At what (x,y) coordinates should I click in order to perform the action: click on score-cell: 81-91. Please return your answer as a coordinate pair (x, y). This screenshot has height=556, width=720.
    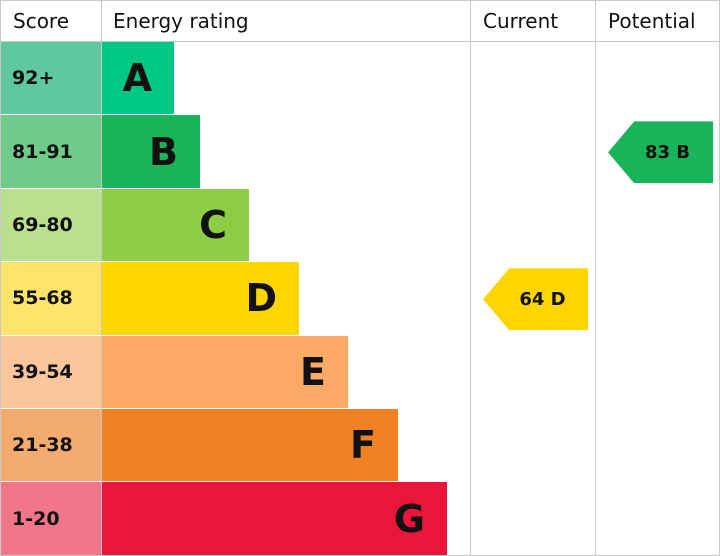
    Looking at the image, I should click on (51, 151).